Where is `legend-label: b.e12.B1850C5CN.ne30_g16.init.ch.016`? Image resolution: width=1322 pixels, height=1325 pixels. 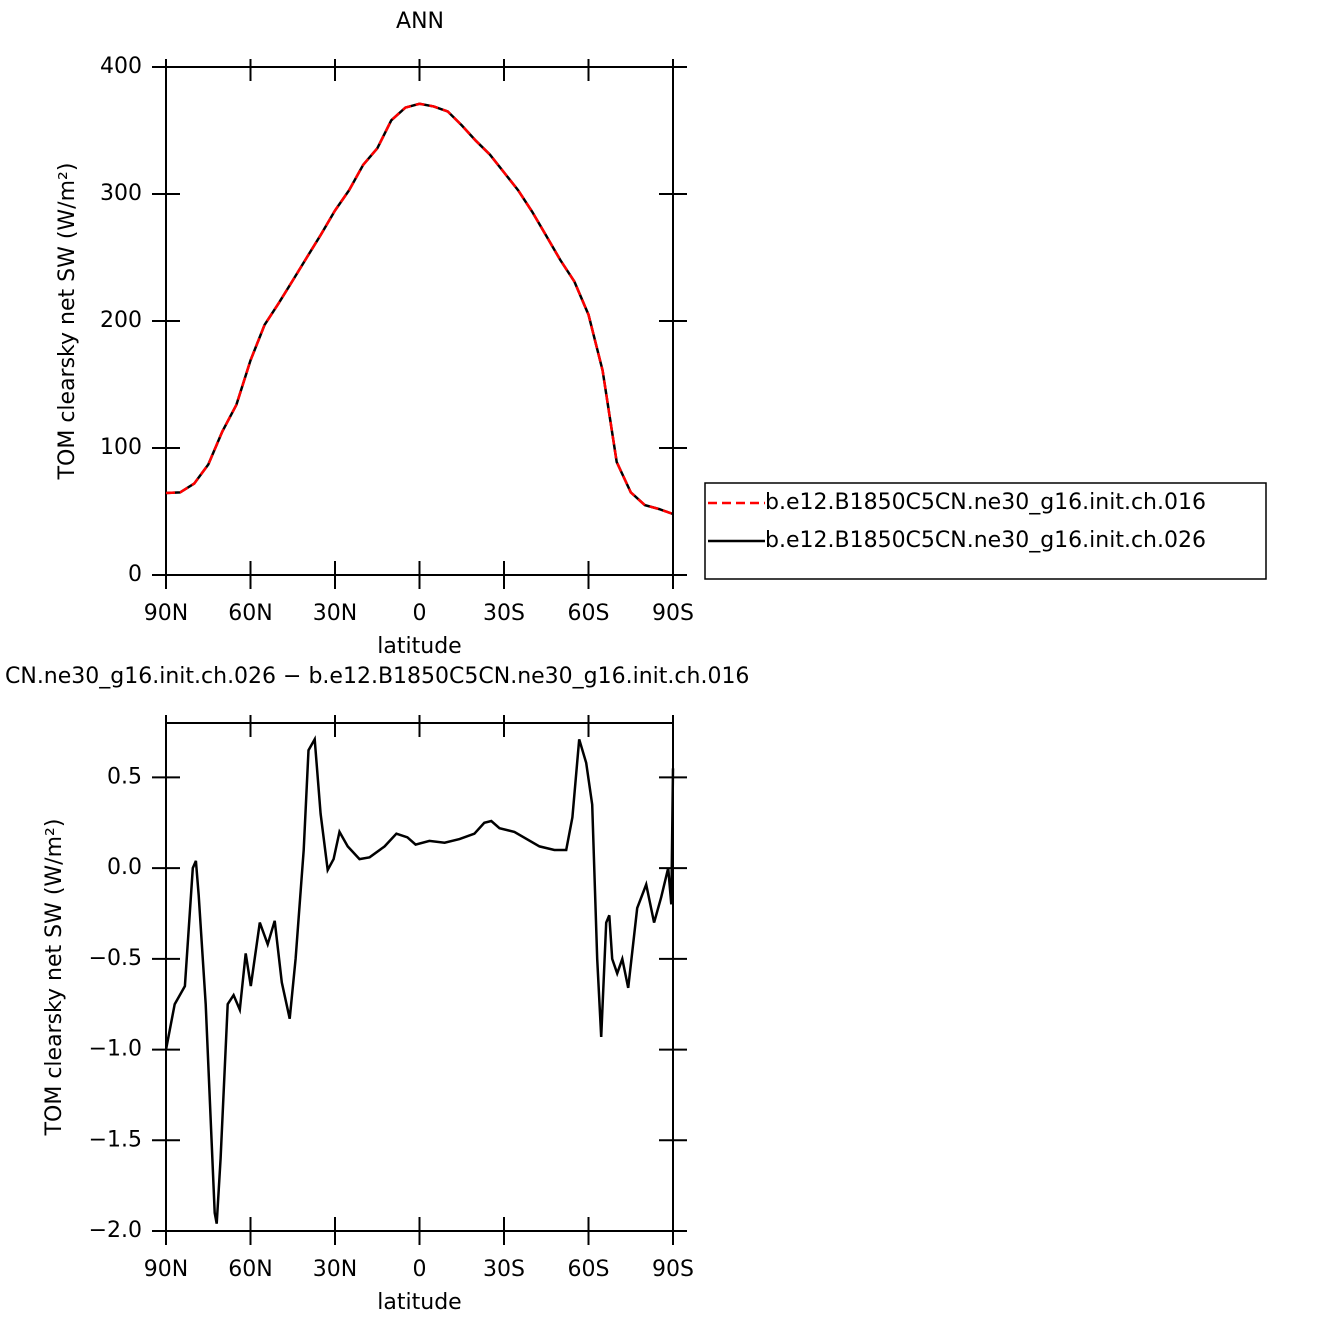
legend-label: b.e12.B1850C5CN.ne30_g16.init.ch.016 is located at coordinates (985, 502).